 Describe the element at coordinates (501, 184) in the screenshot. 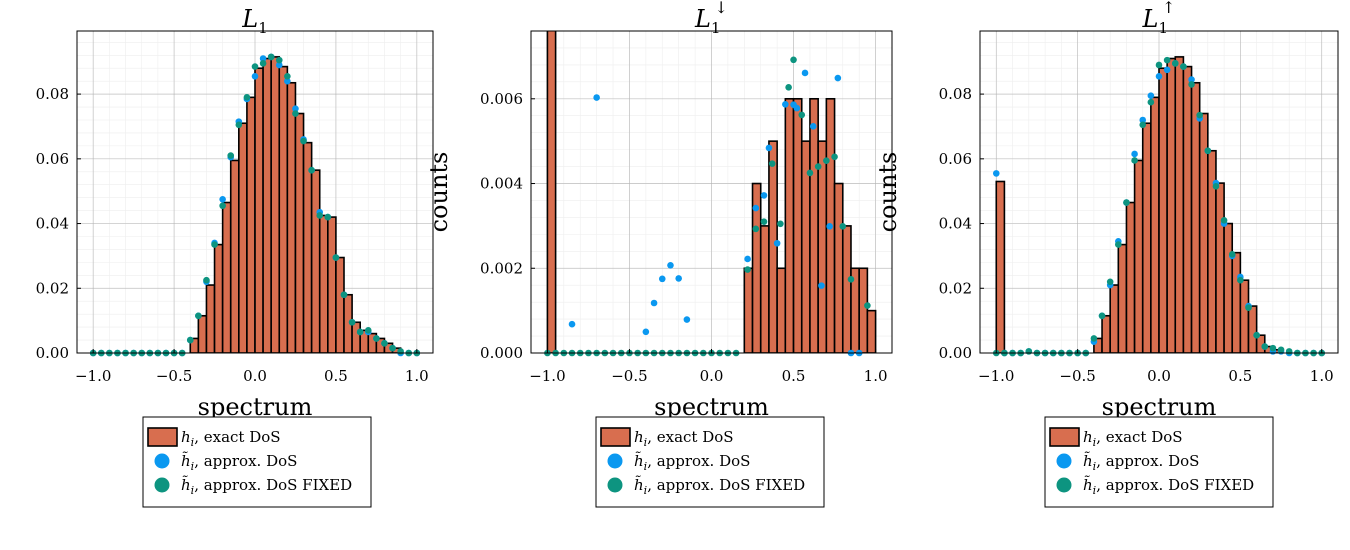

I see `y-tick-label: 0.004` at that location.